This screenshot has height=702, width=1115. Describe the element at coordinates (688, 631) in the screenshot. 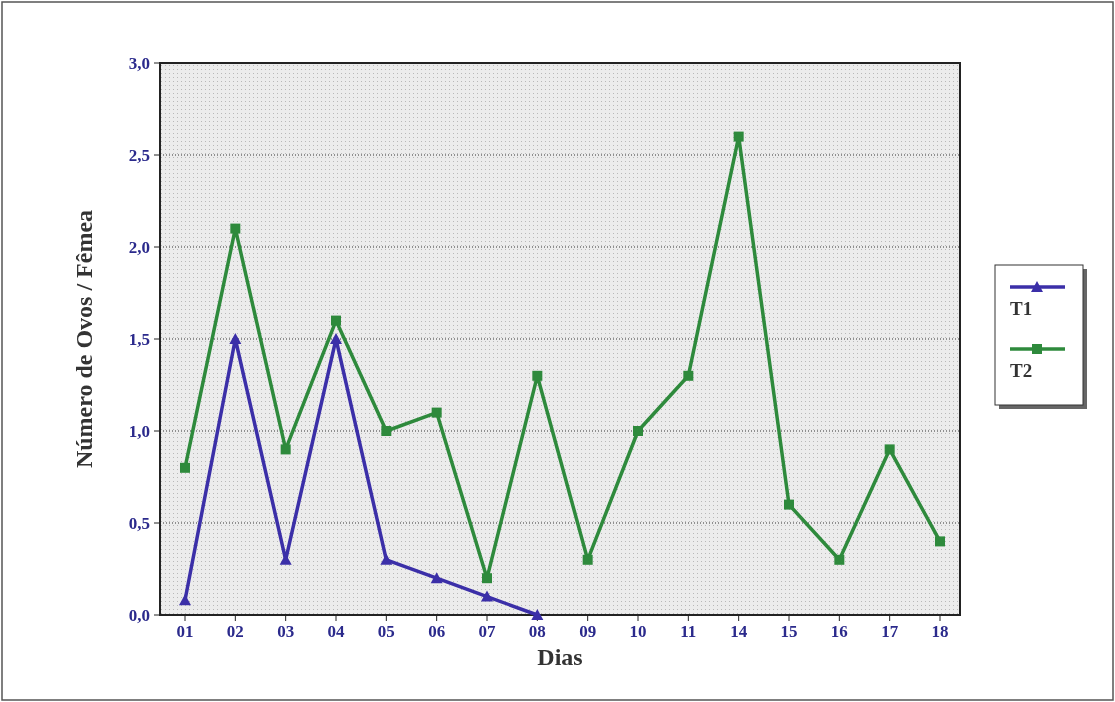

I see `x-tick-label: 11` at that location.